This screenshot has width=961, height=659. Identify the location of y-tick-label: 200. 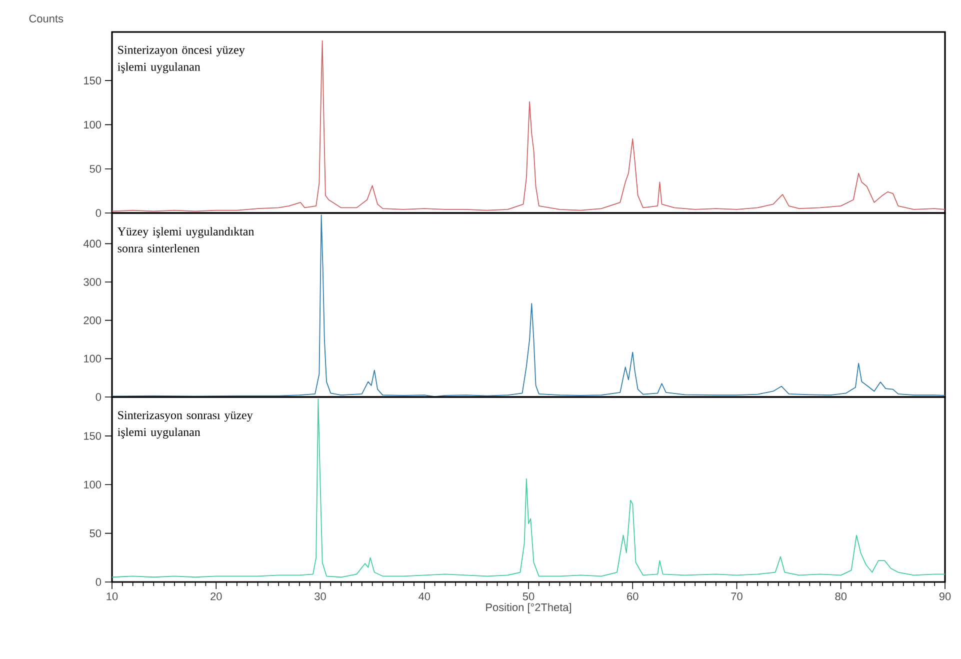
(93, 320).